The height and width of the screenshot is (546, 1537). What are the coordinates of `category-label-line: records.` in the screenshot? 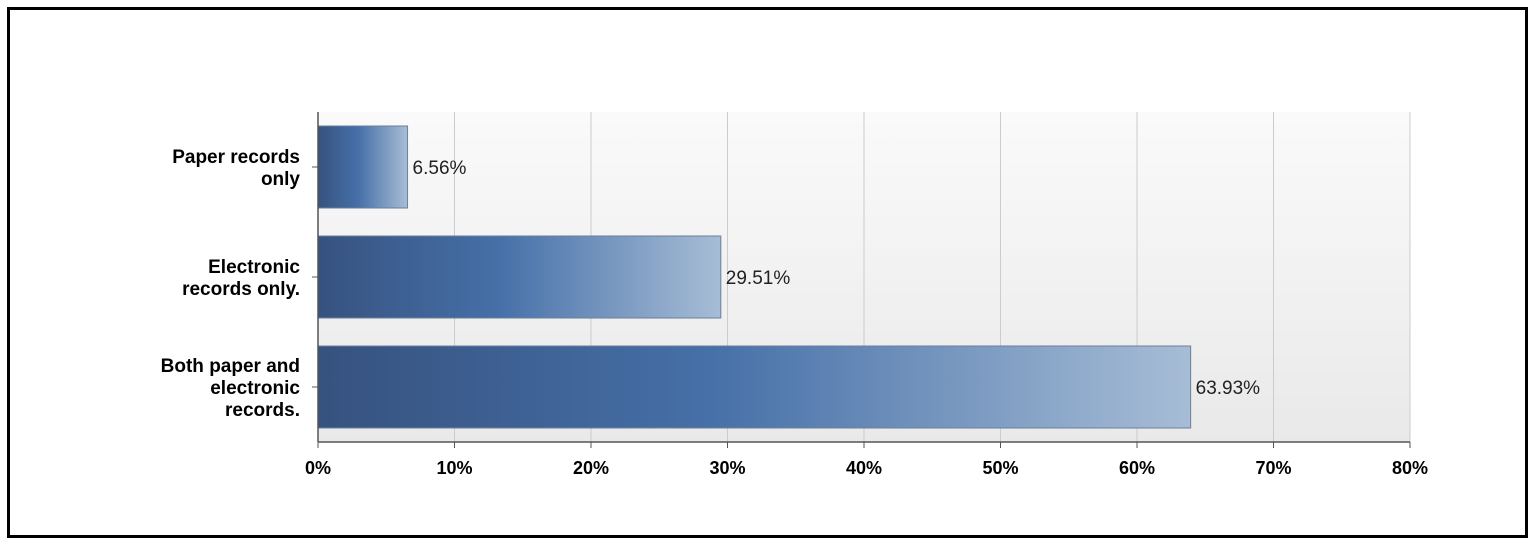 It's located at (262, 410).